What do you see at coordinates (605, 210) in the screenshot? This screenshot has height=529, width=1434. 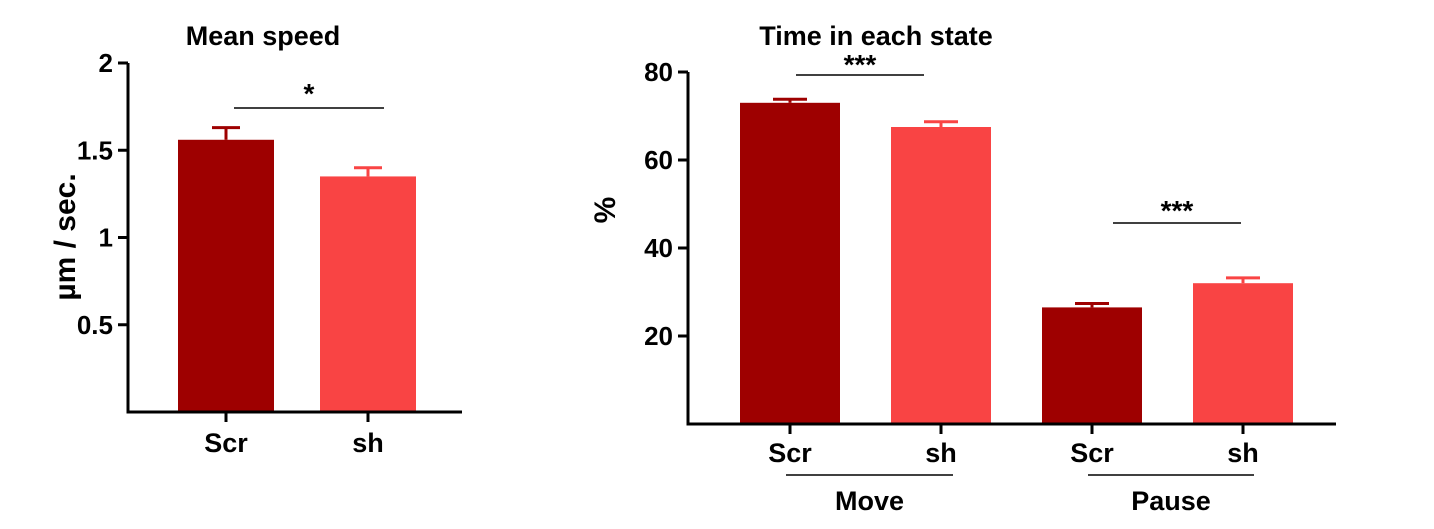 I see `y-axis-label: %` at bounding box center [605, 210].